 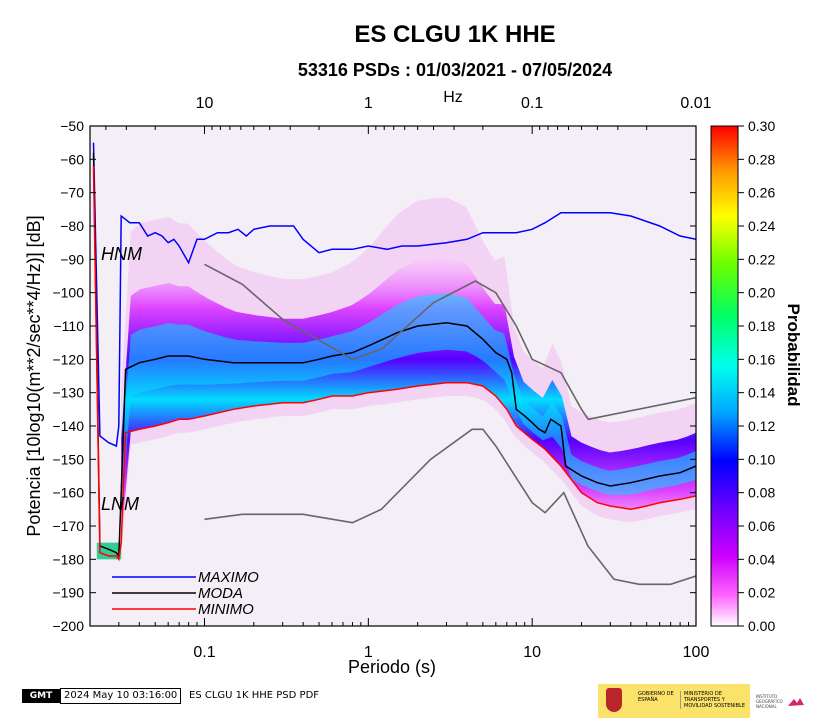 What do you see at coordinates (400, 114) in the screenshot?
I see `top-axis: 10 1 0.1 0.01` at bounding box center [400, 114].